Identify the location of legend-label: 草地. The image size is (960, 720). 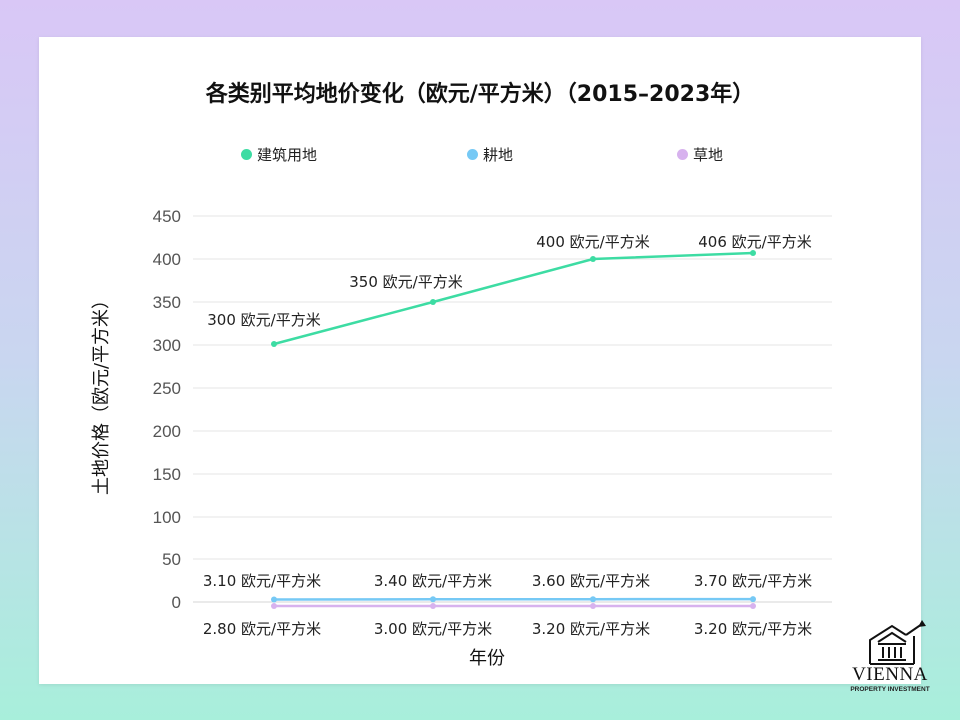
(708, 155).